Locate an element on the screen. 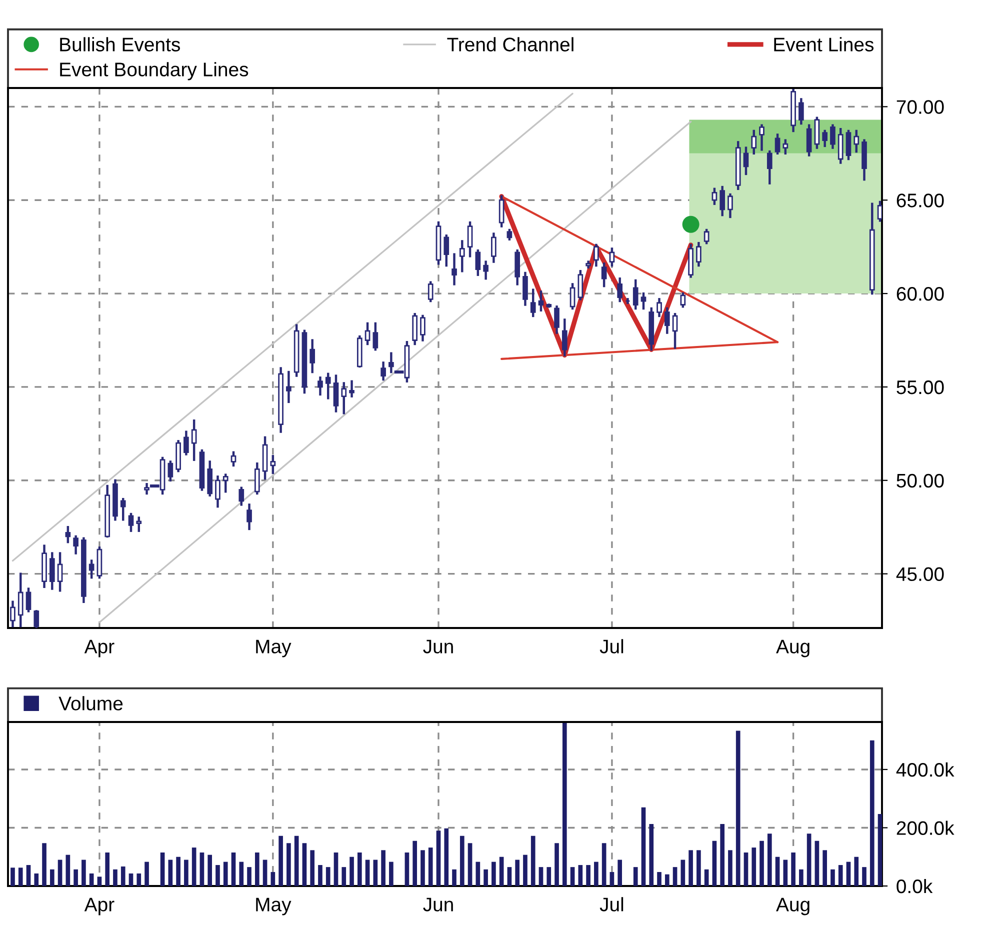 Image resolution: width=992 pixels, height=930 pixels. legend-label: Event Lines is located at coordinates (824, 44).